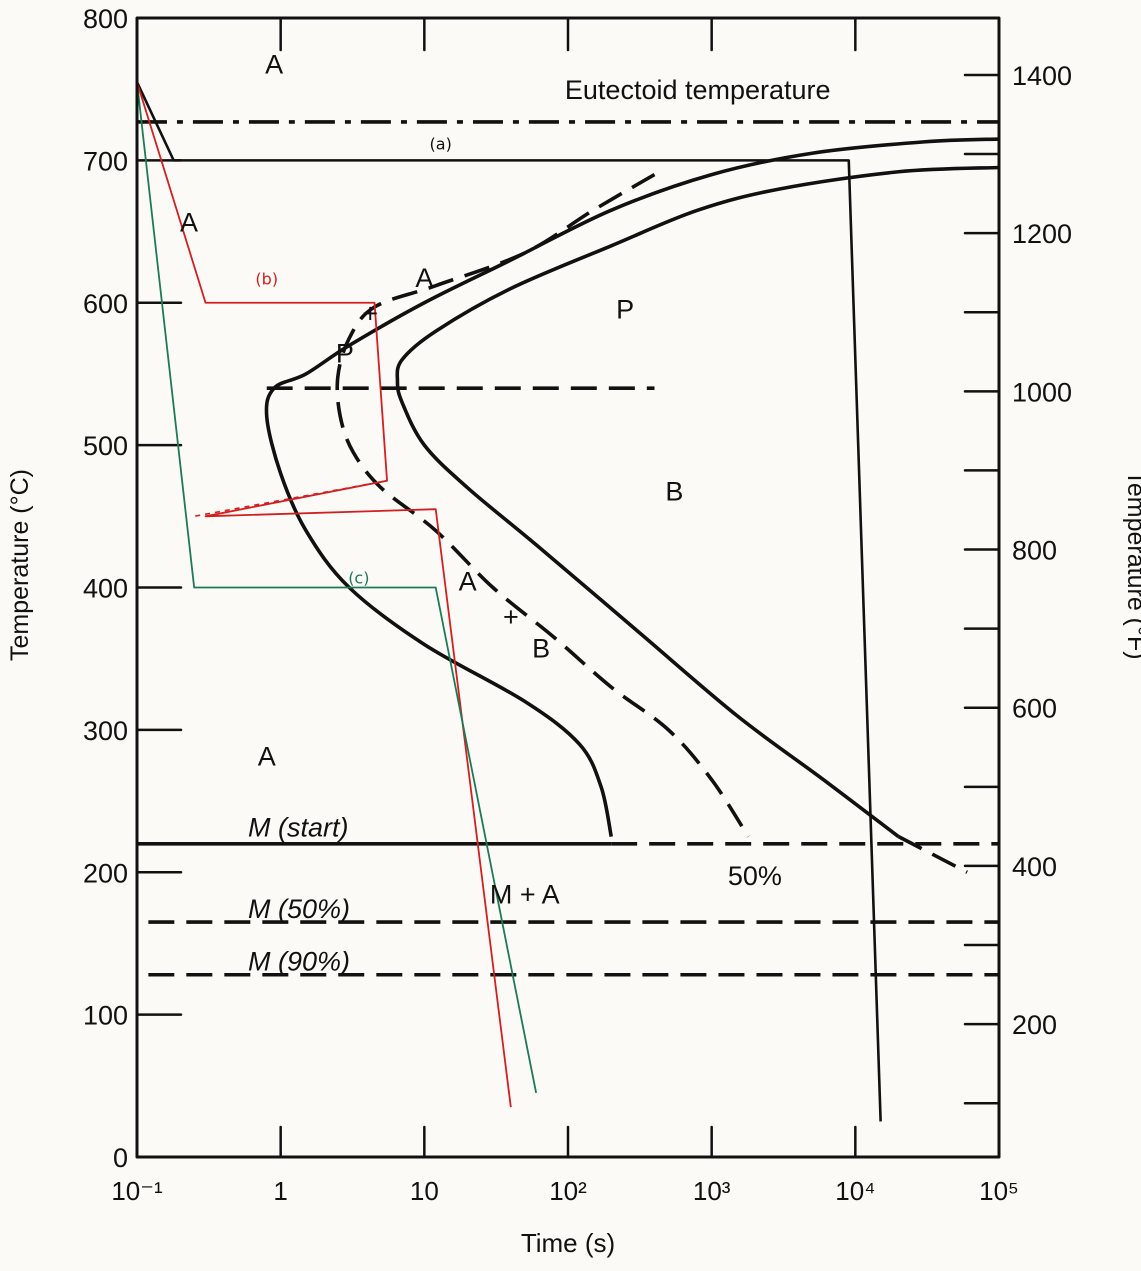 The width and height of the screenshot is (1141, 1271). What do you see at coordinates (568, 1191) in the screenshot?
I see `x-tick-label: 10²` at bounding box center [568, 1191].